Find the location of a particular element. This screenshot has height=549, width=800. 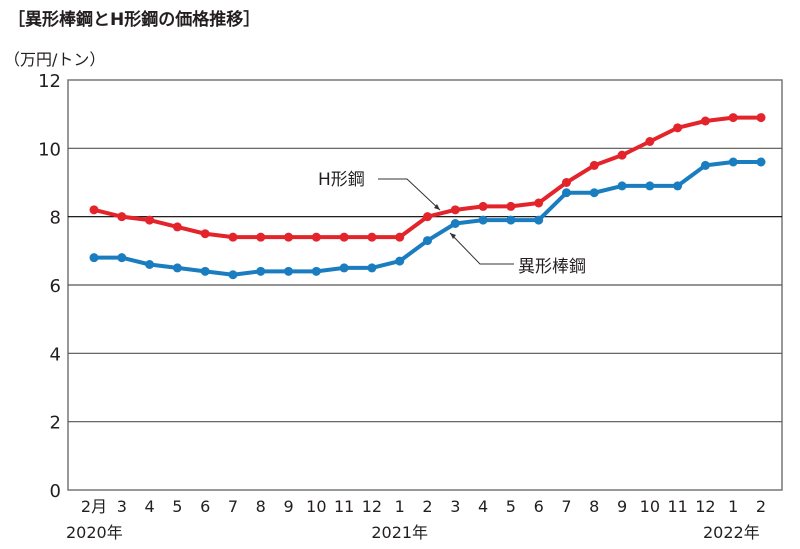

y-axis-label: （万円/トン） is located at coordinates (54, 59).